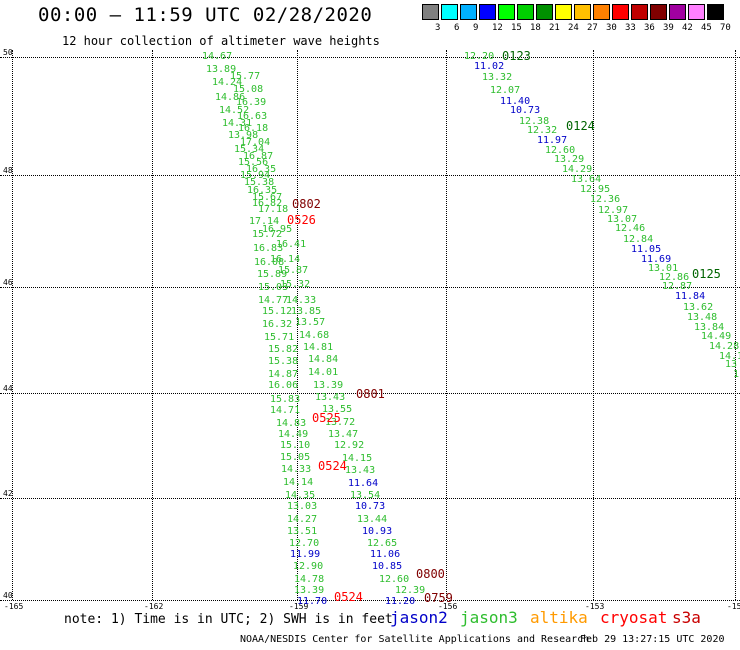 This screenshot has width=740, height=650. What do you see at coordinates (725, 28) in the screenshot?
I see `legend-tick-label: 70` at bounding box center [725, 28].